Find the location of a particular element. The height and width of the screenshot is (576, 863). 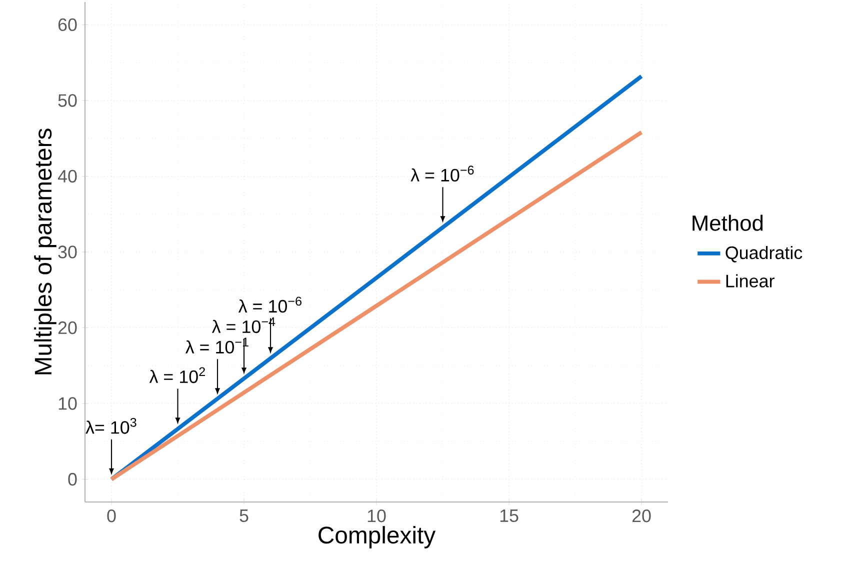

y-tick-label: 20 is located at coordinates (67, 327).